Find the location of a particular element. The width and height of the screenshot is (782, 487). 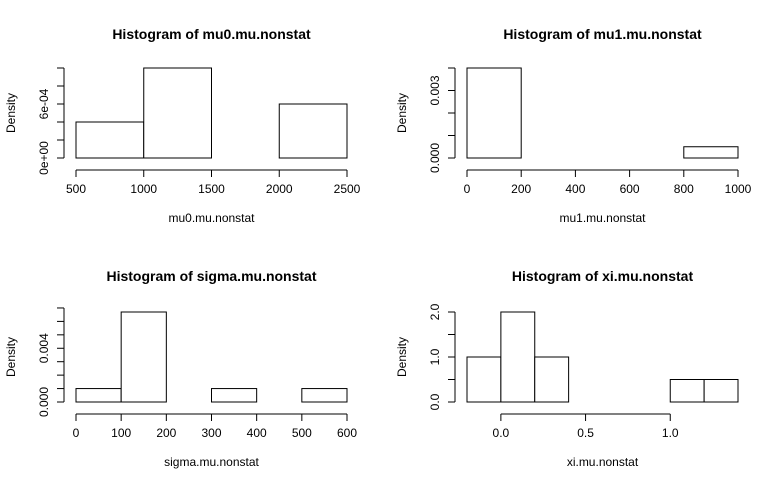

x-tick-label: 300 is located at coordinates (211, 433).